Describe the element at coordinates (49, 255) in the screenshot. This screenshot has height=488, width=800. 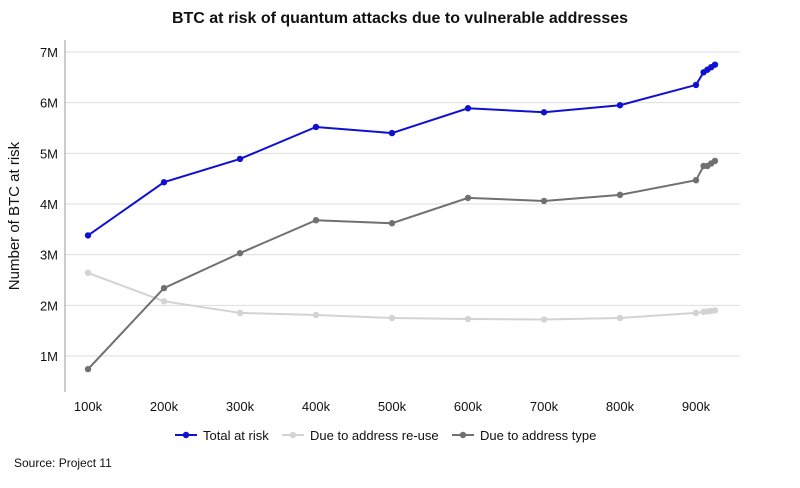
I see `y-tick-label: 3M` at that location.